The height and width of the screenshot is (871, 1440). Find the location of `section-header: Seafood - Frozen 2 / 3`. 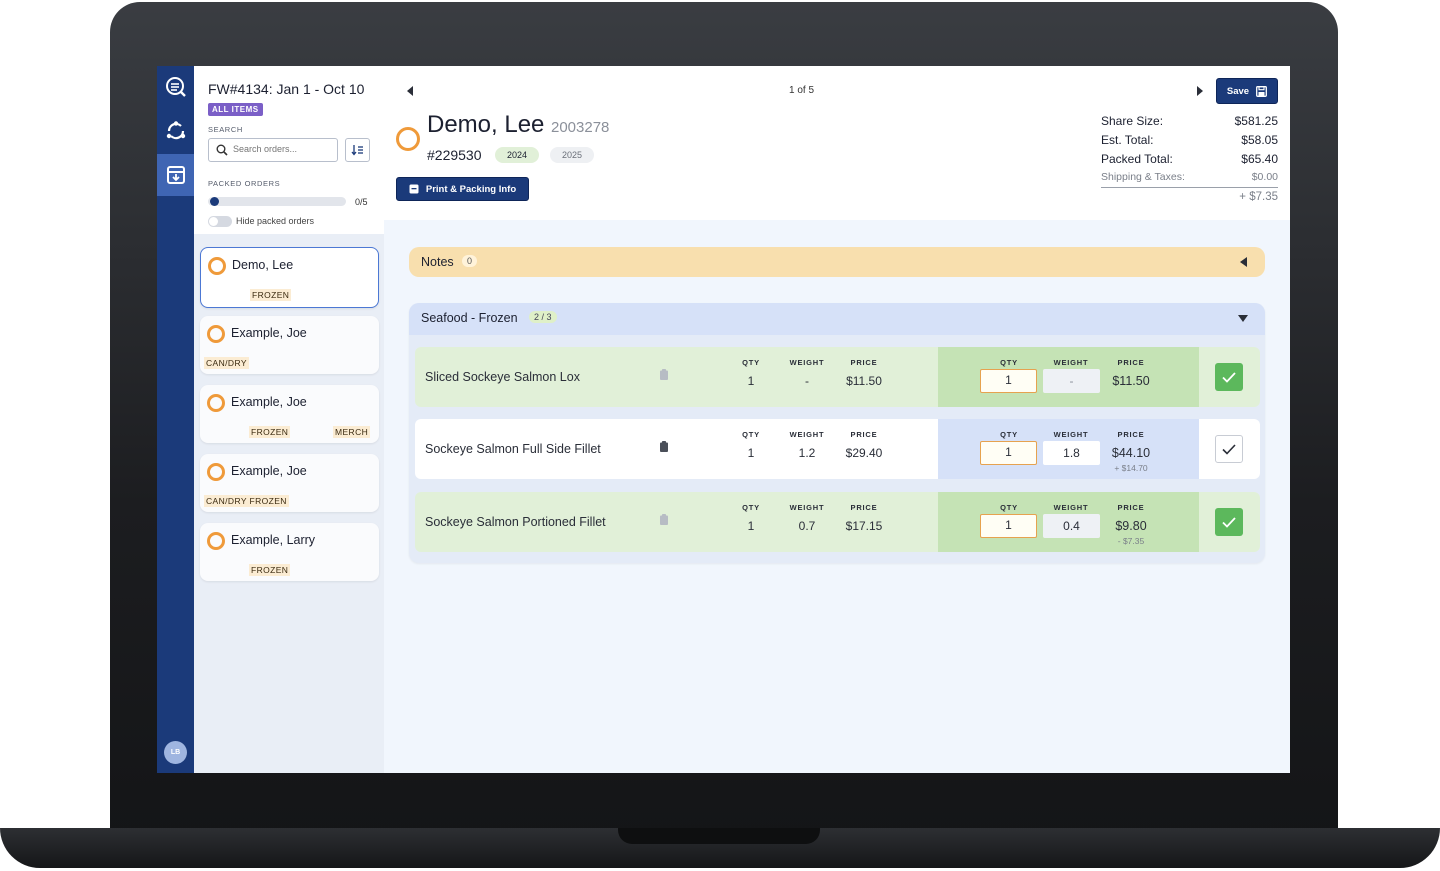

section-header: Seafood - Frozen 2 / 3 is located at coordinates (837, 319).